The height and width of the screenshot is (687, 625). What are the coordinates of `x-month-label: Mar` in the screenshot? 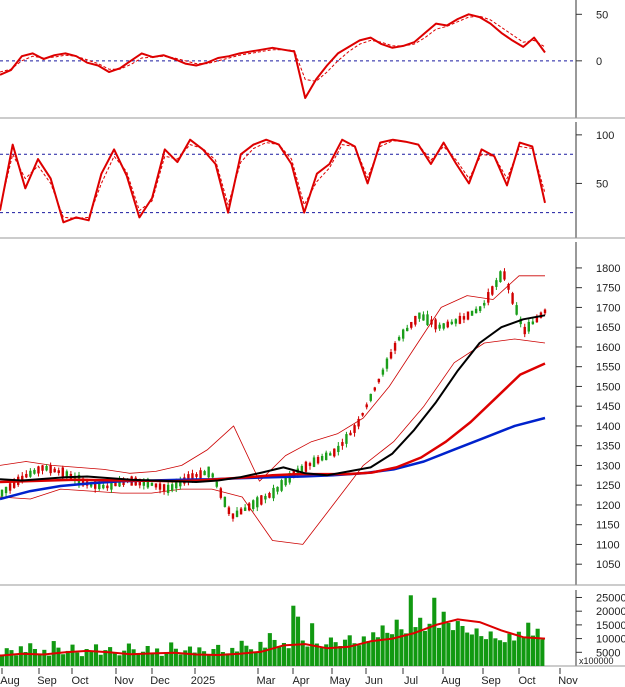 It's located at (266, 681).